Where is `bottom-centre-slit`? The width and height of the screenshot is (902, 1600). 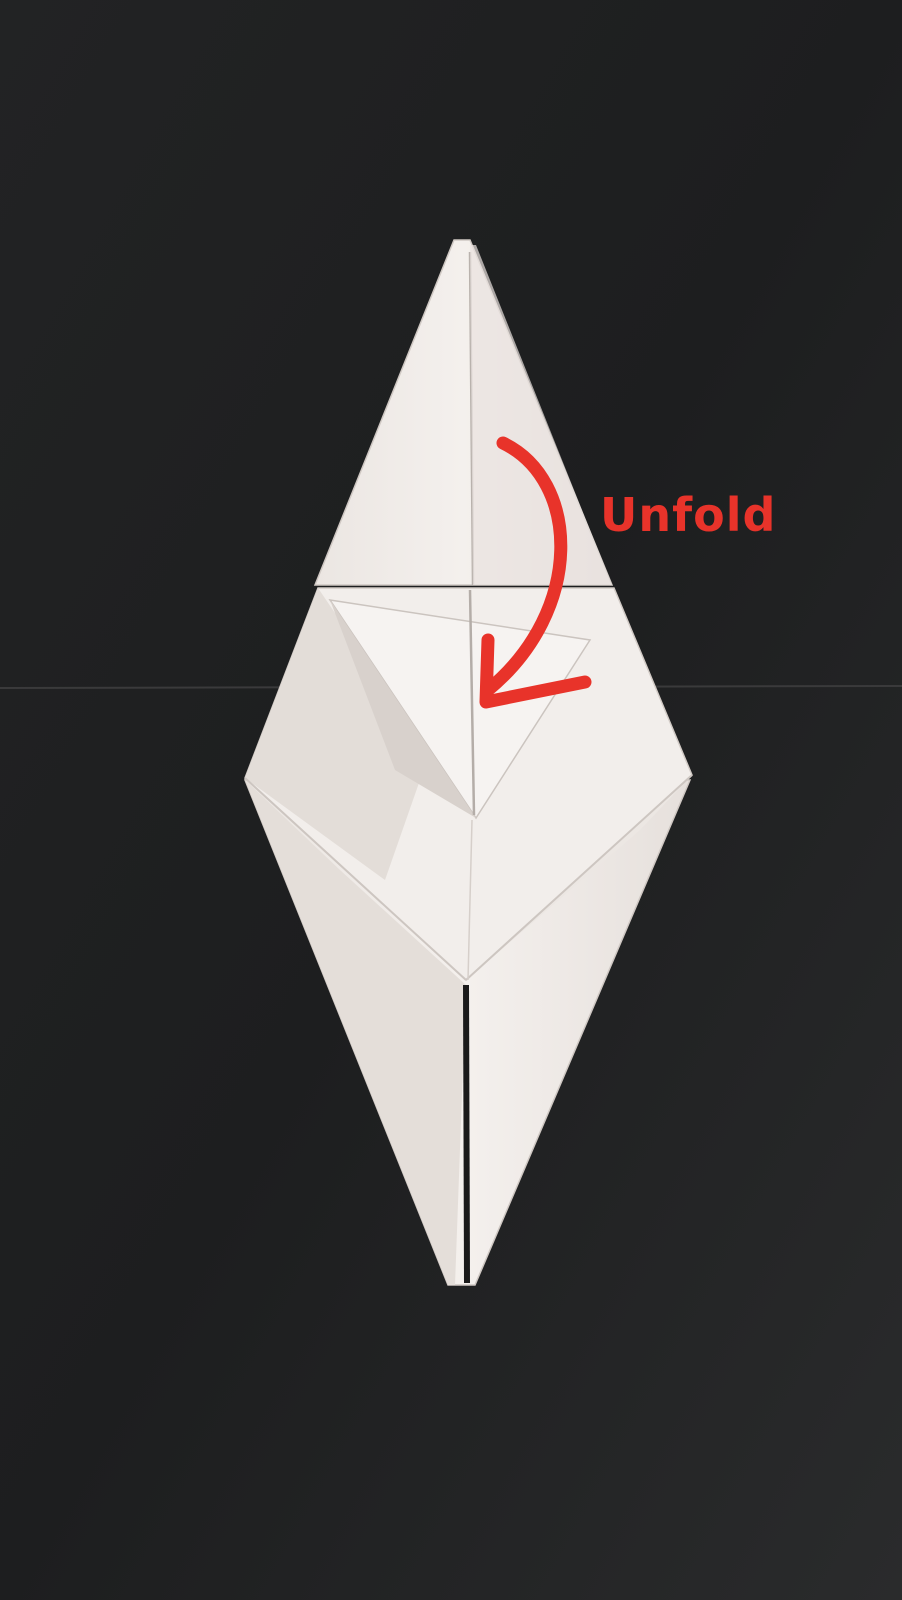
bottom-centre-slit is located at coordinates (466, 1134).